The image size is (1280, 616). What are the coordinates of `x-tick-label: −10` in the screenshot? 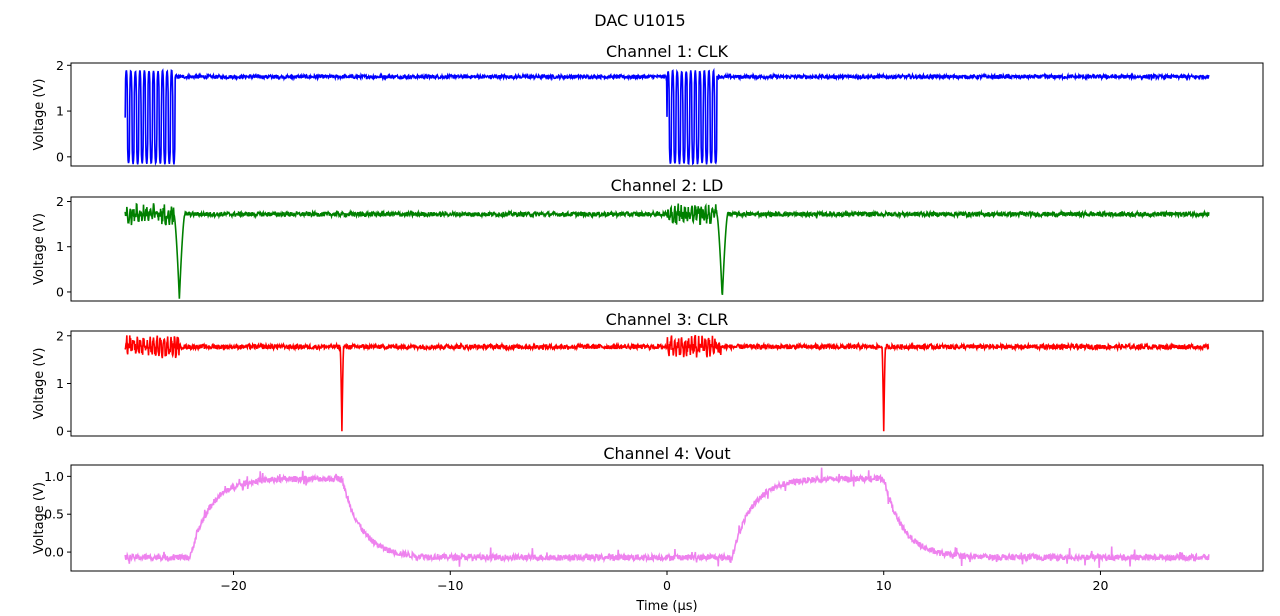 It's located at (450, 585).